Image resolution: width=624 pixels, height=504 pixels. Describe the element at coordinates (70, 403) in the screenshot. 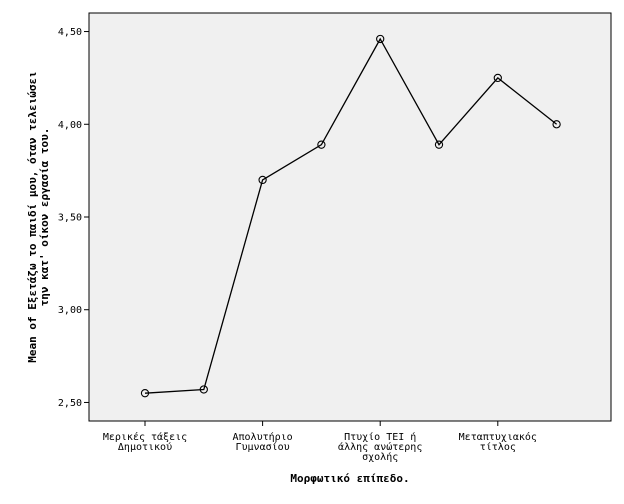

I see `y-tick-label: 2,50` at that location.